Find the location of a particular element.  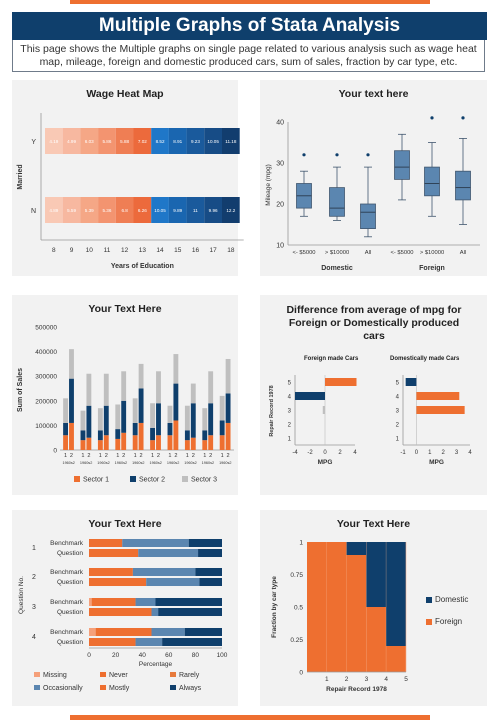

fraction-area-domestic is located at coordinates (396, 594).